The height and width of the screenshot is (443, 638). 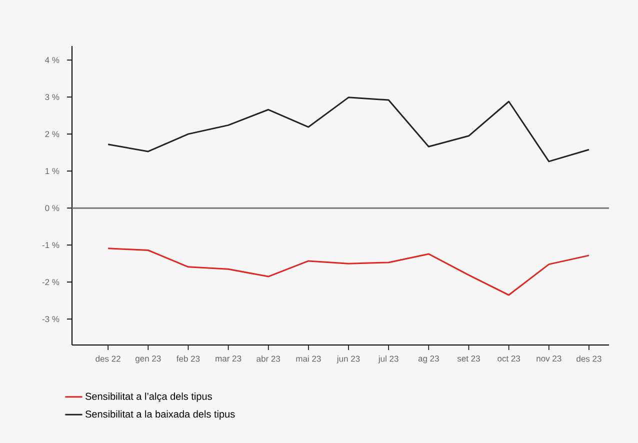 What do you see at coordinates (51, 282) in the screenshot?
I see `y-tick-label: -2 %` at bounding box center [51, 282].